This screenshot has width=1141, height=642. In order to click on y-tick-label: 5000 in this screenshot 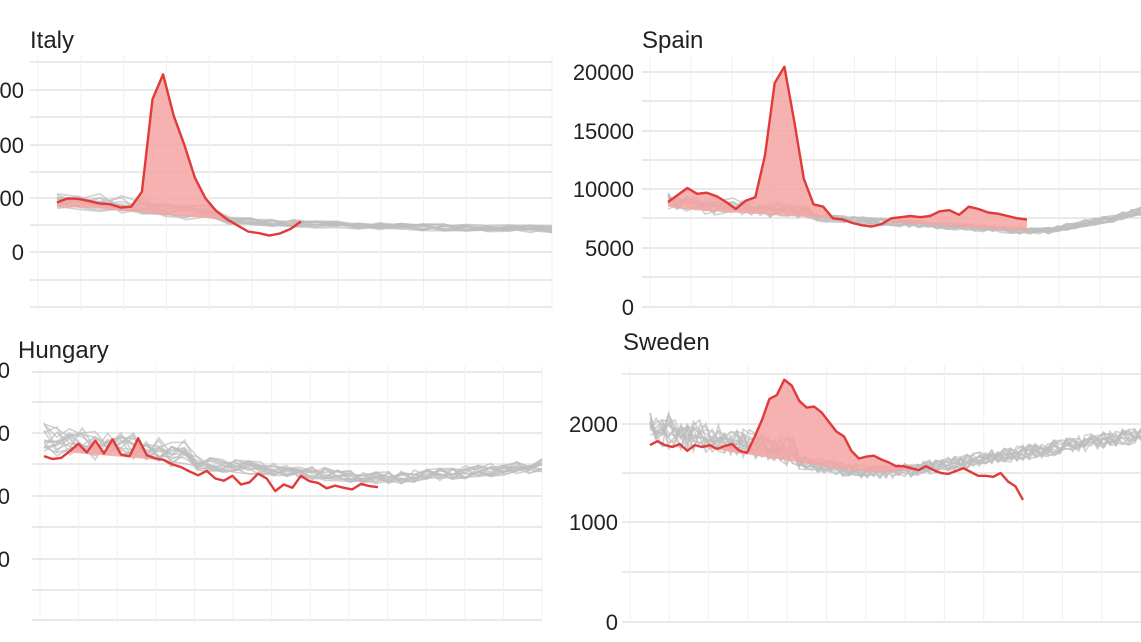, I will do `click(609, 248)`.